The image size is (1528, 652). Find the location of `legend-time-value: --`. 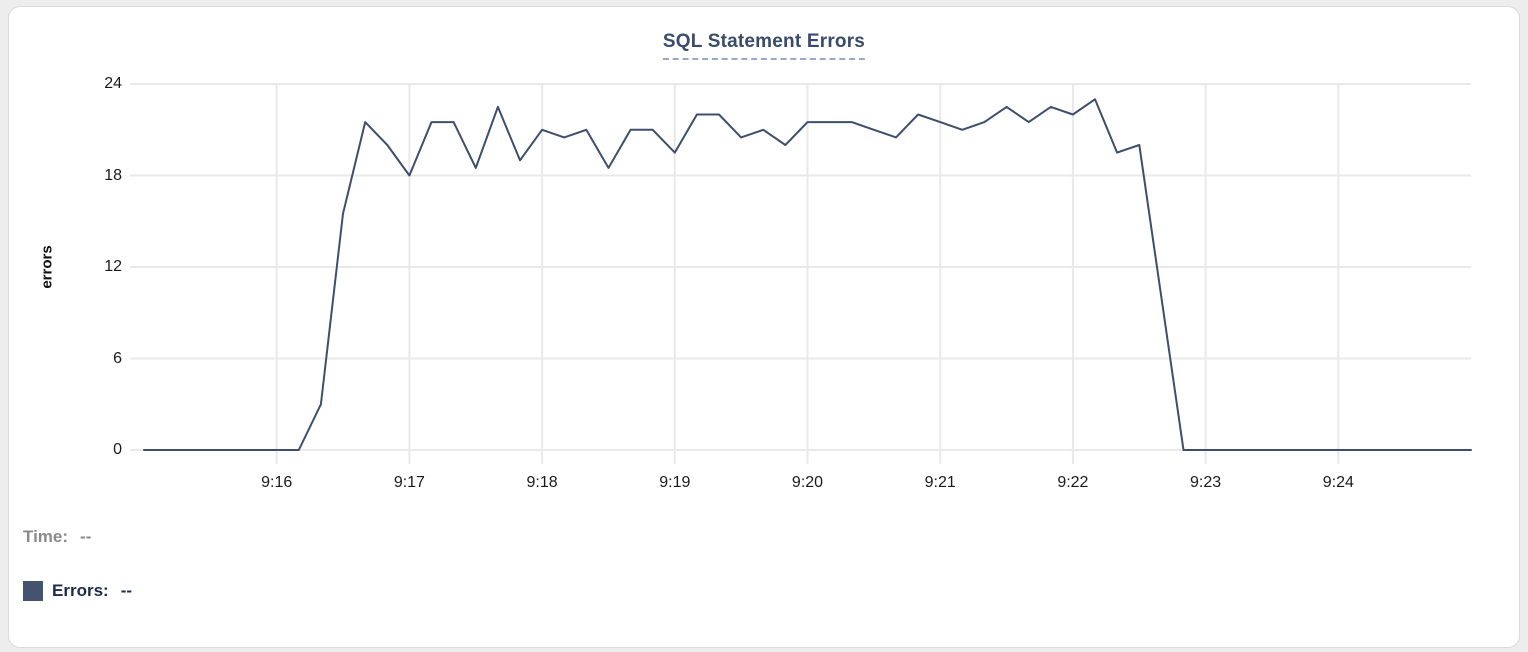

legend-time-value: -- is located at coordinates (86, 536).